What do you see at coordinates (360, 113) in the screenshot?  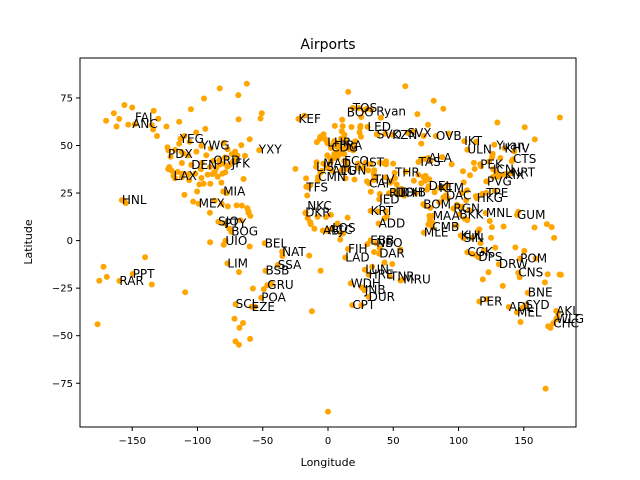 I see `airport-code-label: BOO` at bounding box center [360, 113].